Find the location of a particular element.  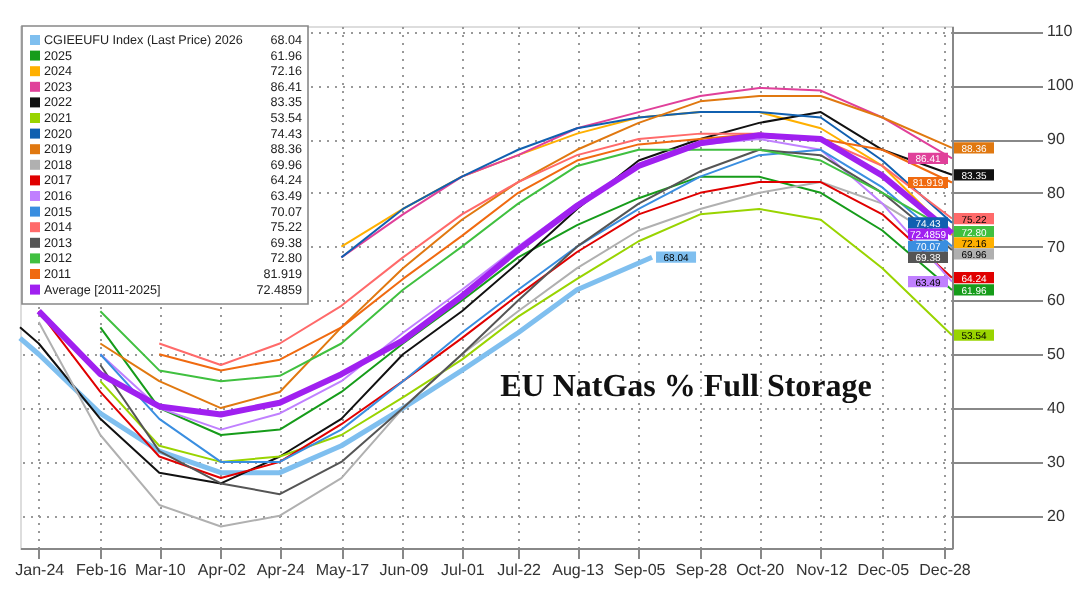

y-tick-label: 110 is located at coordinates (1060, 31).